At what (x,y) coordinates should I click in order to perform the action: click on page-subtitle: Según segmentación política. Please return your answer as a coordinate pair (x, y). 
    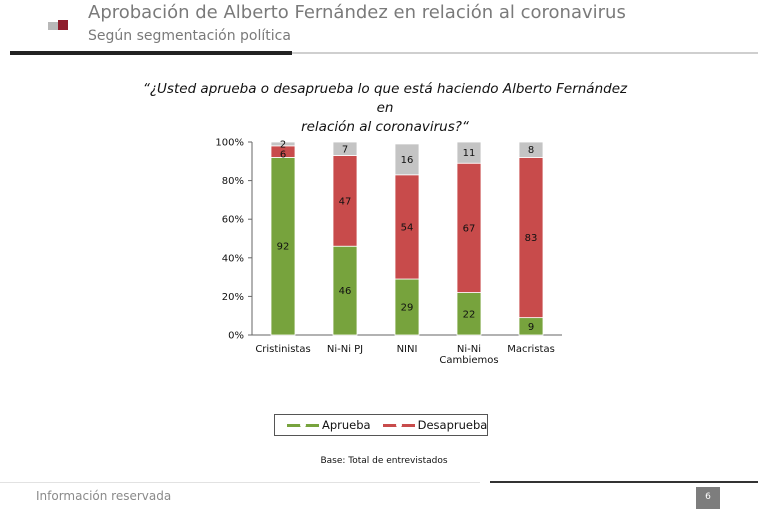
    Looking at the image, I should click on (189, 36).